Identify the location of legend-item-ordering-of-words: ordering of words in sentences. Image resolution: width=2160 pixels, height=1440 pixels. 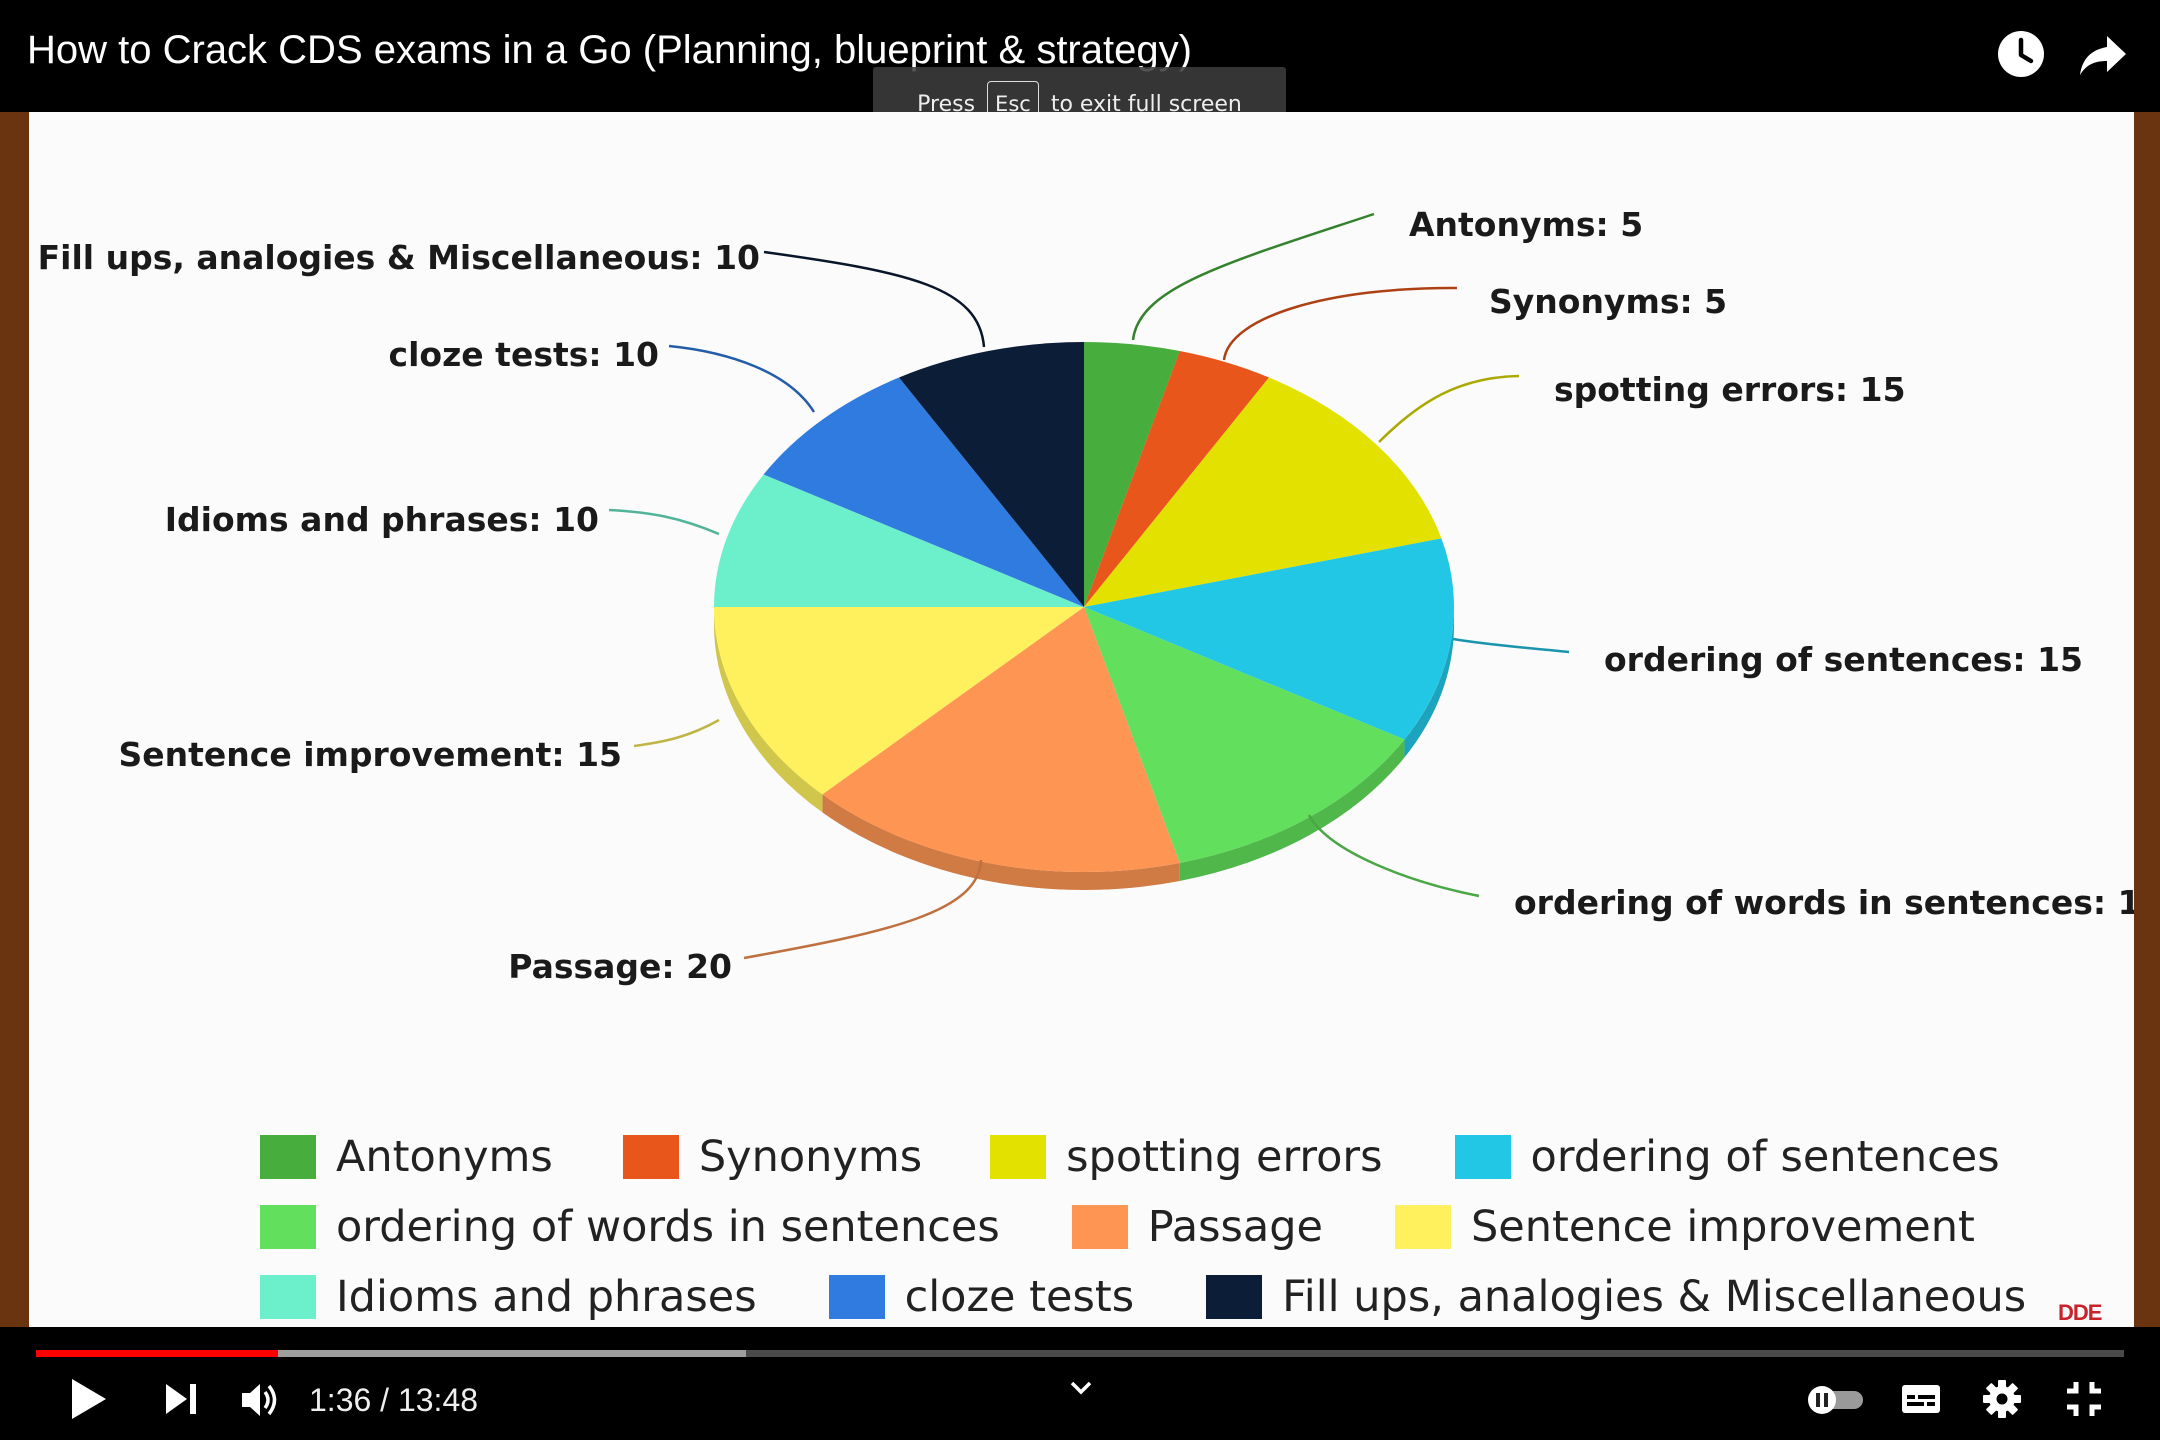
(630, 1227).